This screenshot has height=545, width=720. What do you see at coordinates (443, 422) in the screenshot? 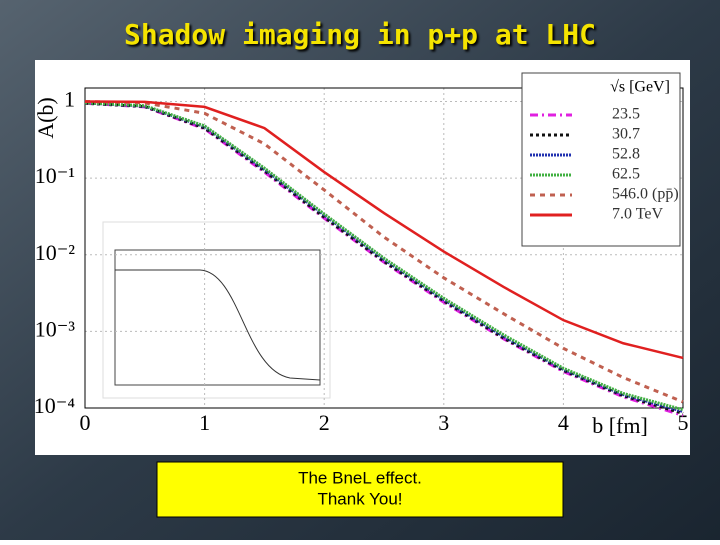
I see `x-tick-label: 3` at bounding box center [443, 422].